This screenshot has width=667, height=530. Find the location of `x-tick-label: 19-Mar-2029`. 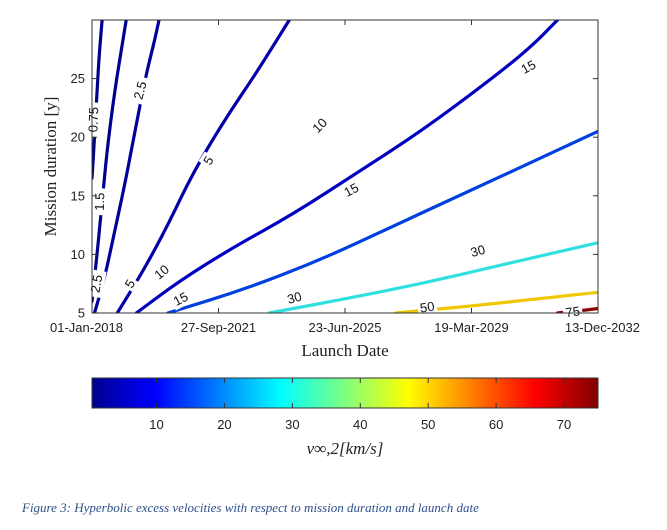

x-tick-label: 19-Mar-2029 is located at coordinates (471, 327).